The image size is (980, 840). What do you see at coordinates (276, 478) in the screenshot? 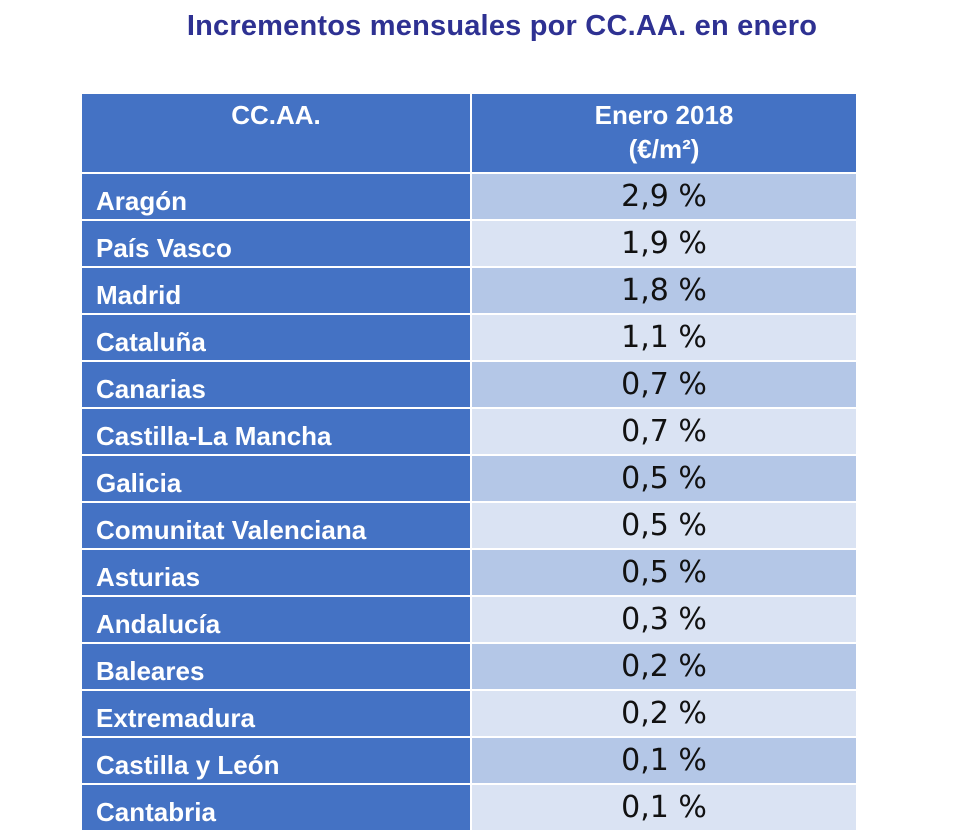
I see `region-cell: Galicia` at bounding box center [276, 478].